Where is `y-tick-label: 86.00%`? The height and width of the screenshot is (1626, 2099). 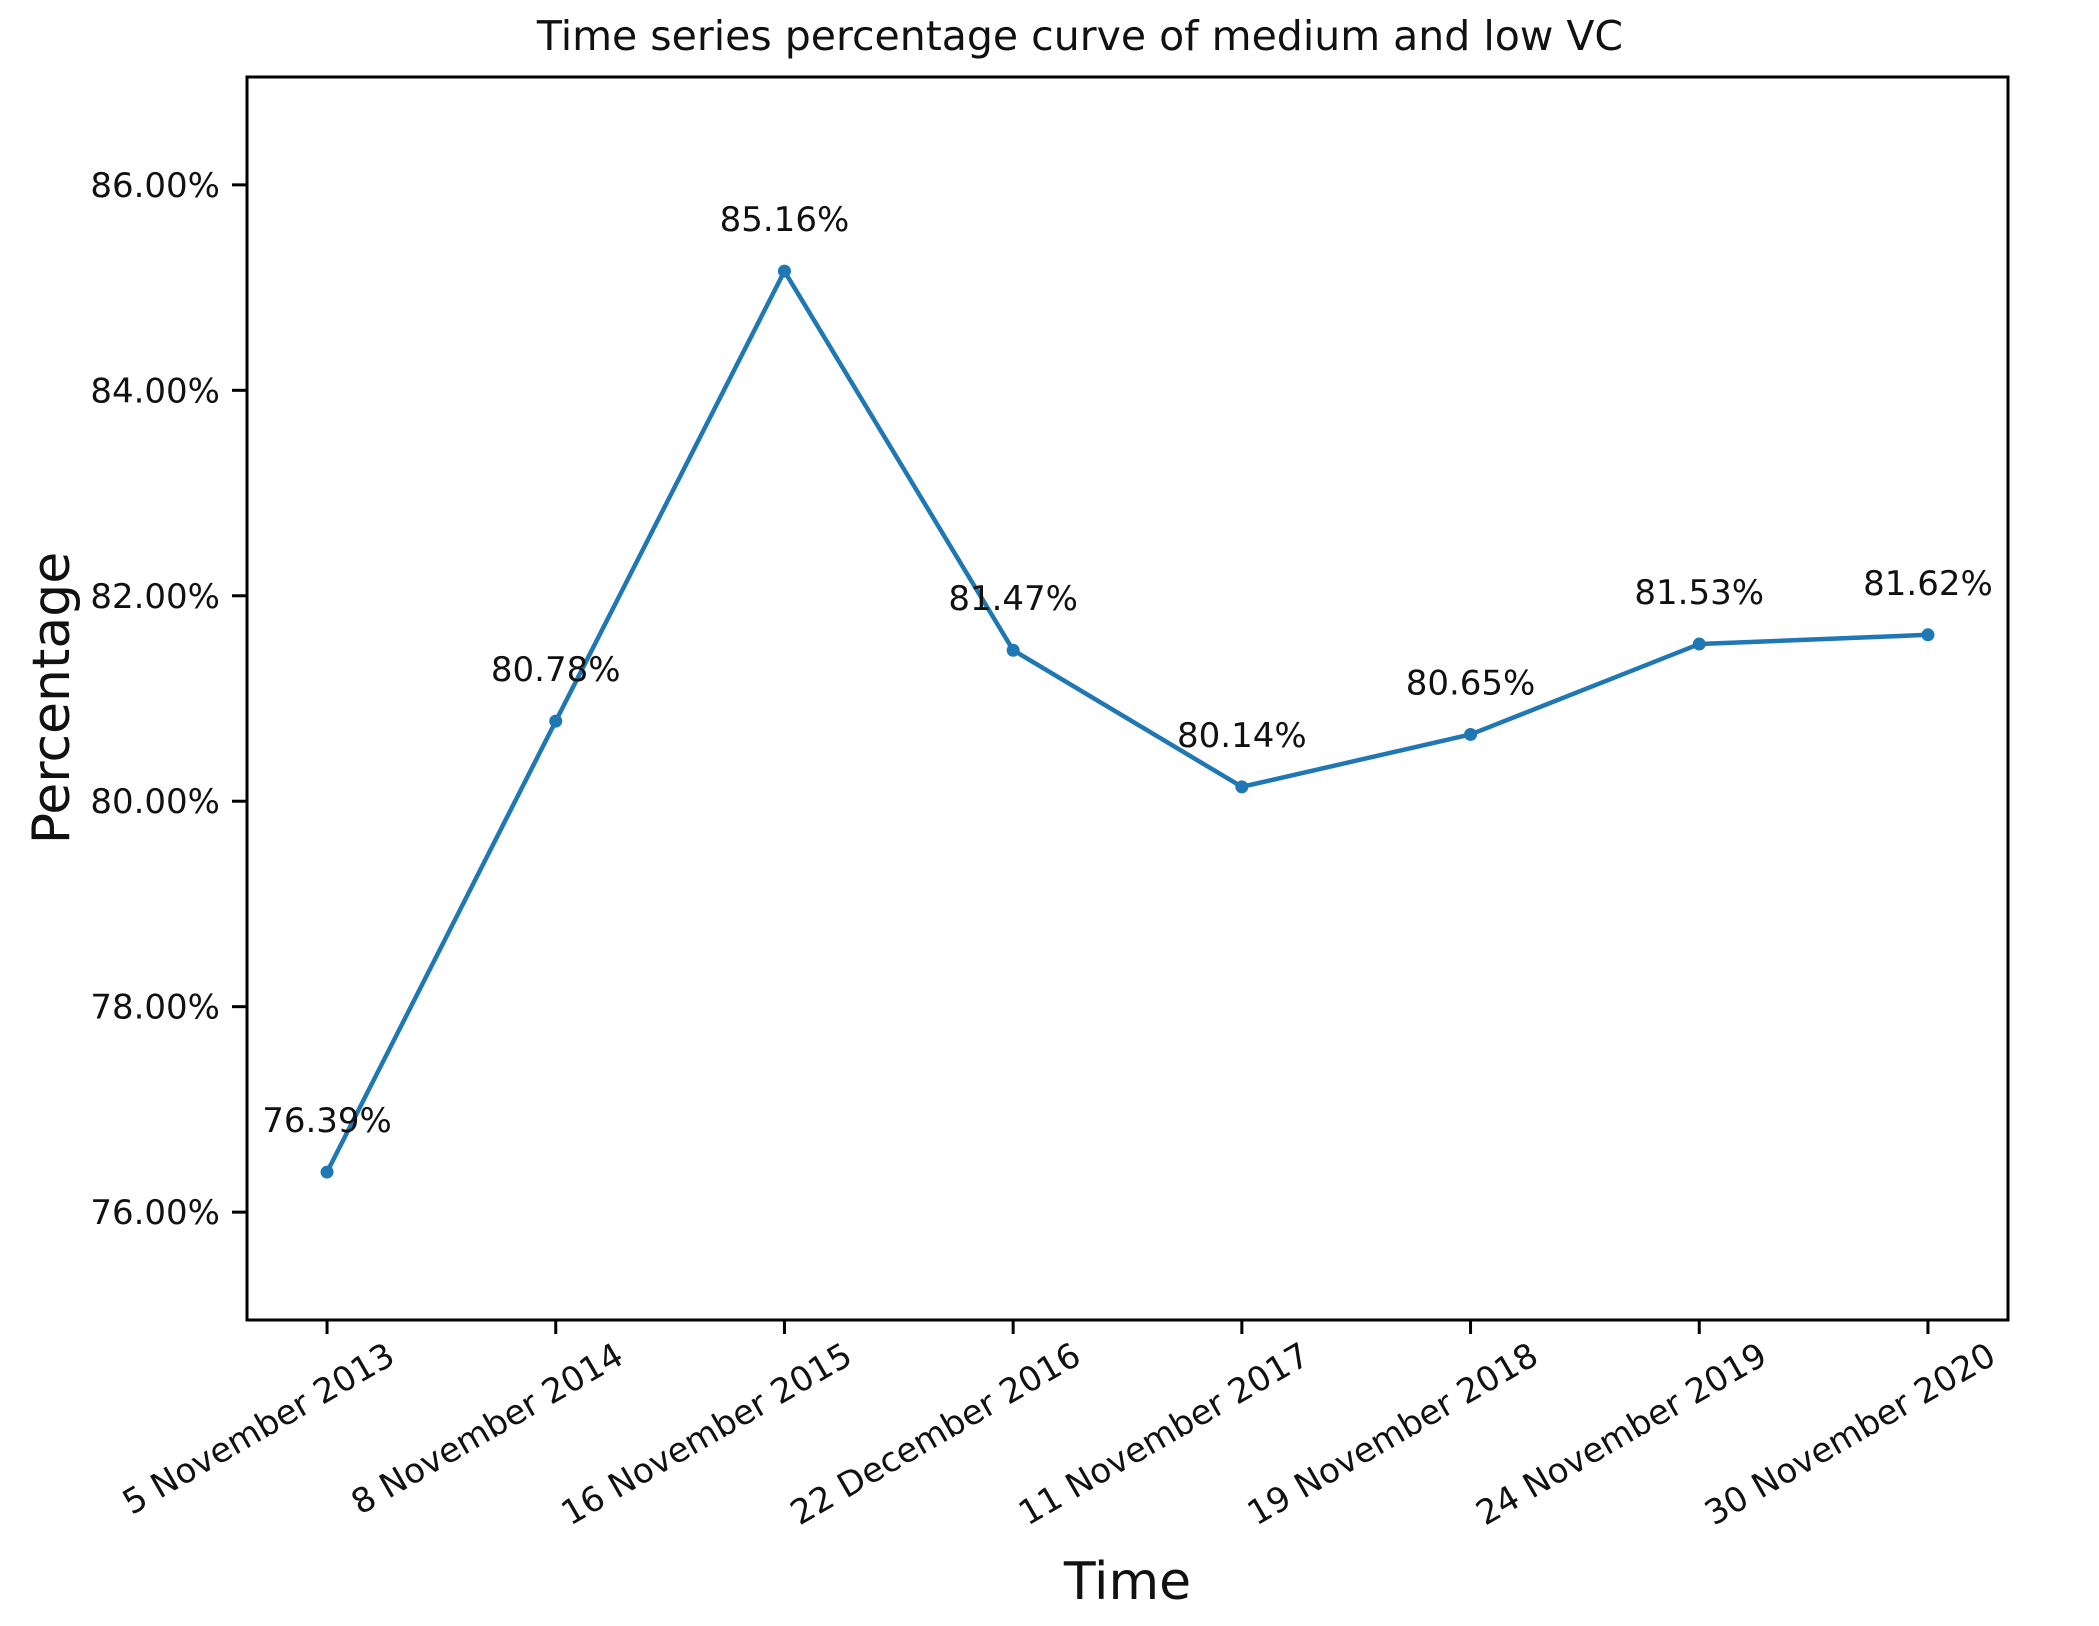
y-tick-label: 86.00% is located at coordinates (155, 186).